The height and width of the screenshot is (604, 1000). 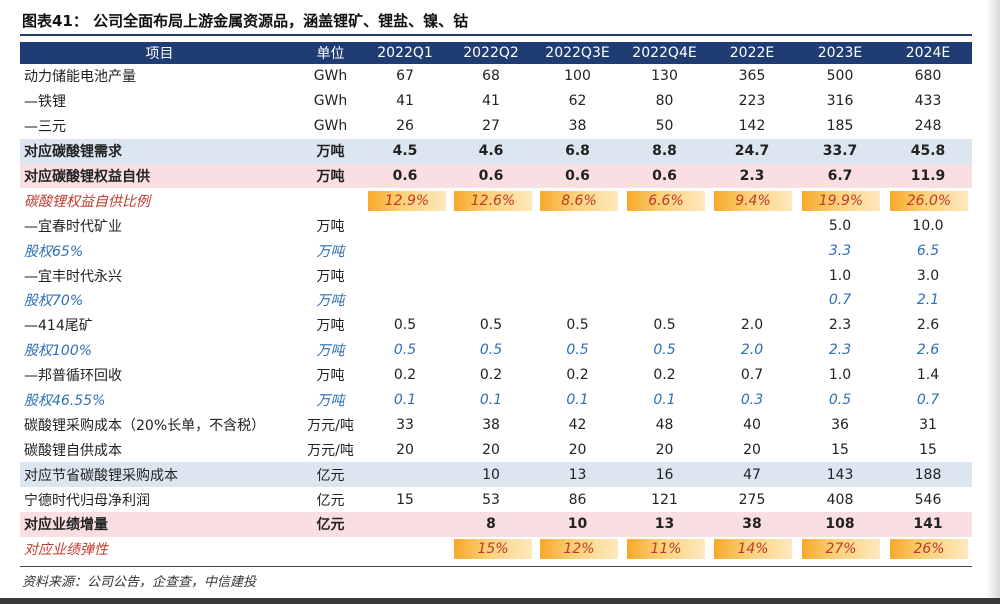 I want to click on row-value: 62, so click(x=577, y=101).